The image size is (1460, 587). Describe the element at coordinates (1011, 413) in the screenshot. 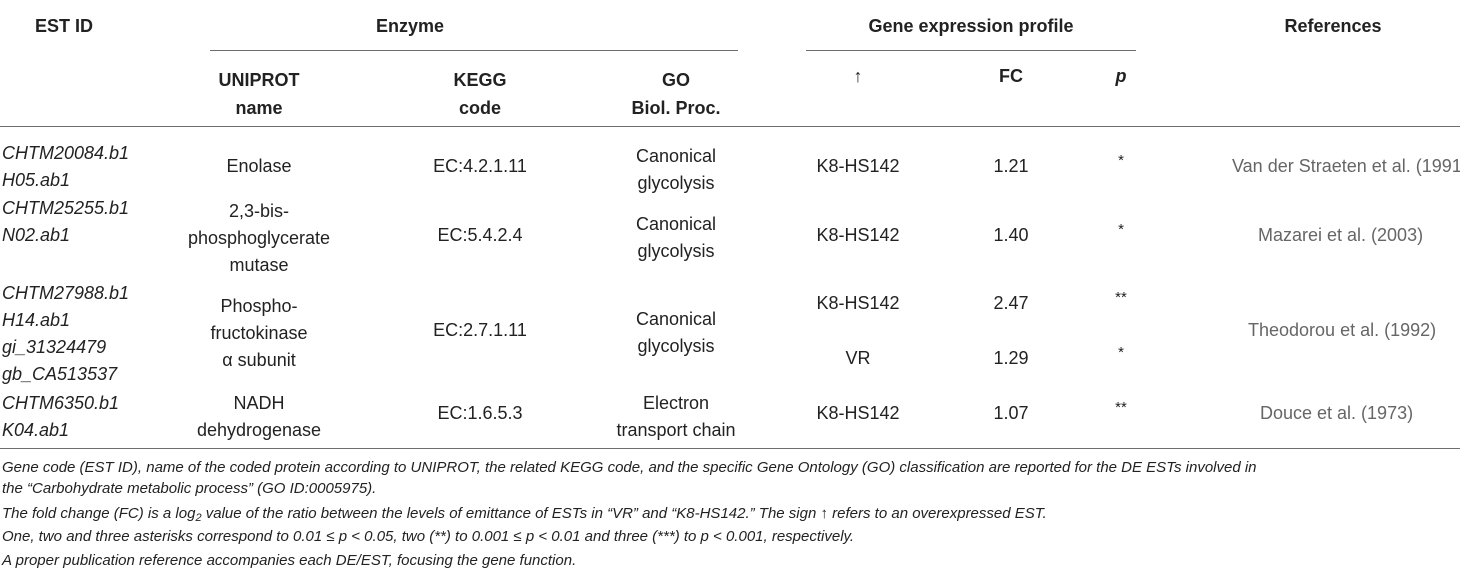

I see `table-row-4-fc: 1.07` at that location.